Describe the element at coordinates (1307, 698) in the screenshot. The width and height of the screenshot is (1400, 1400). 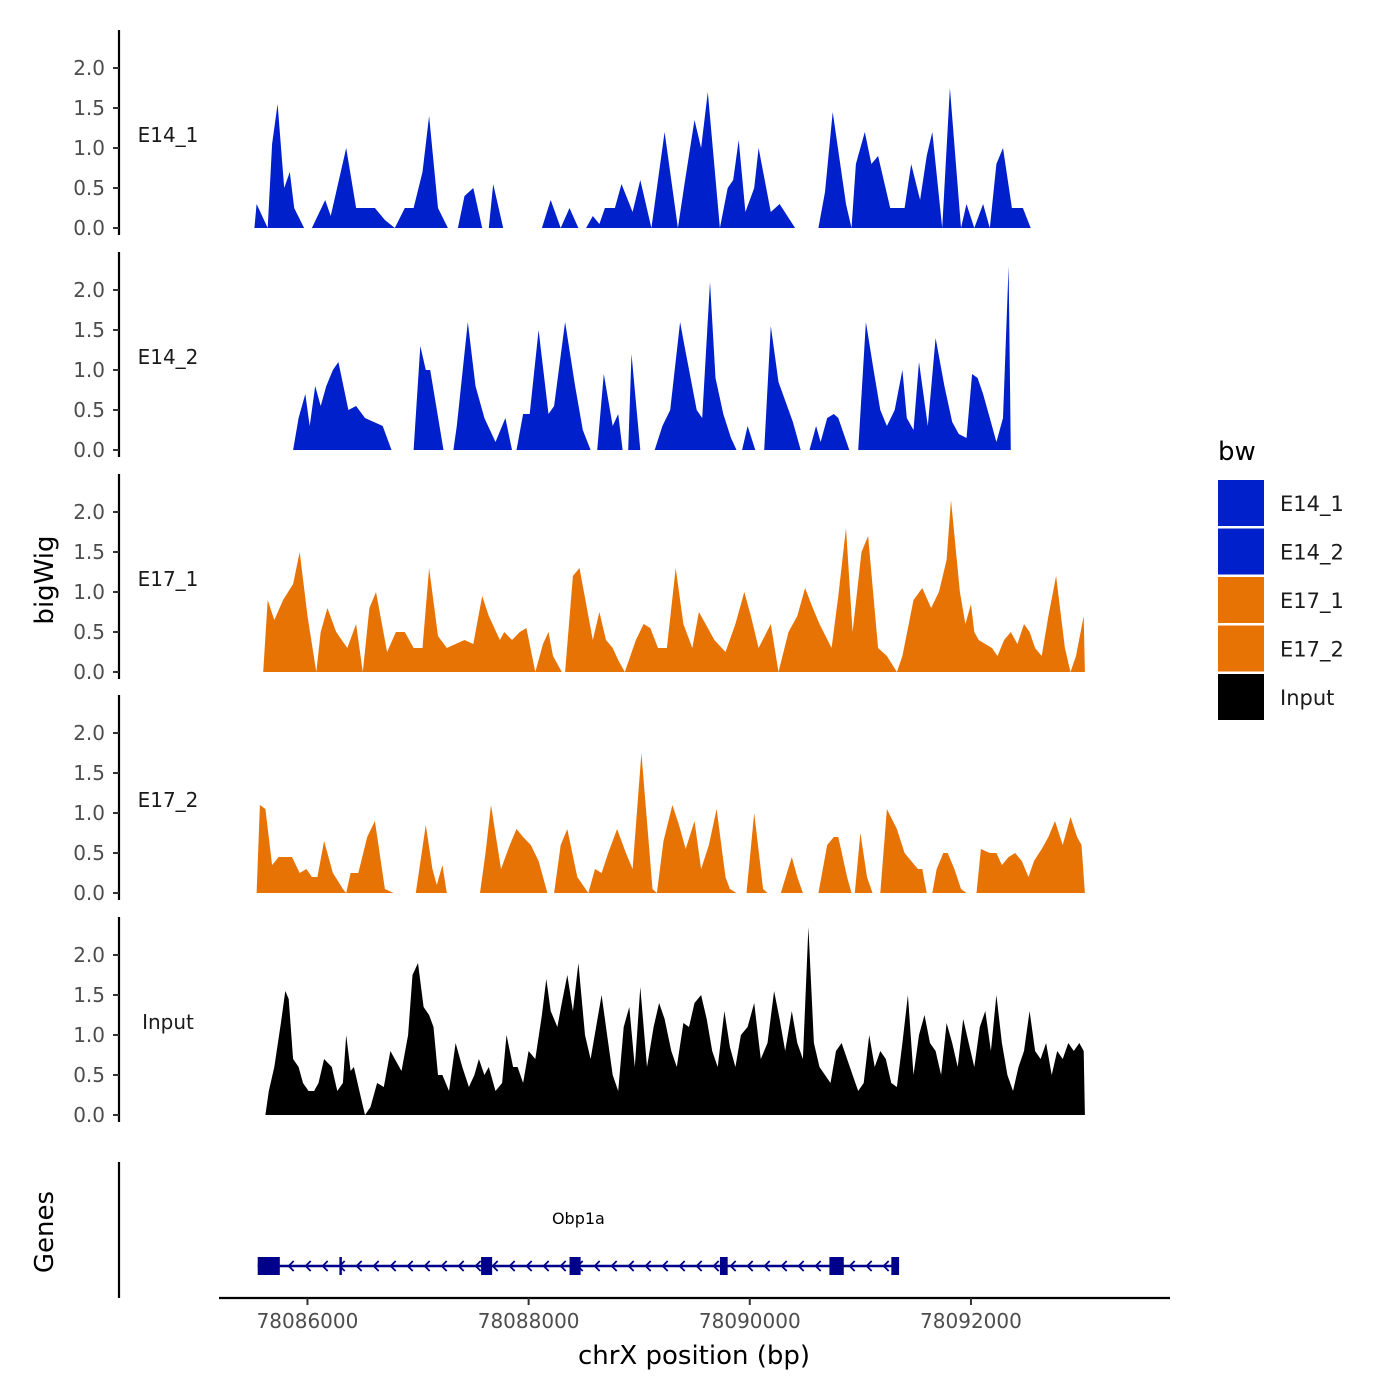
I see `legend-label: Input` at that location.